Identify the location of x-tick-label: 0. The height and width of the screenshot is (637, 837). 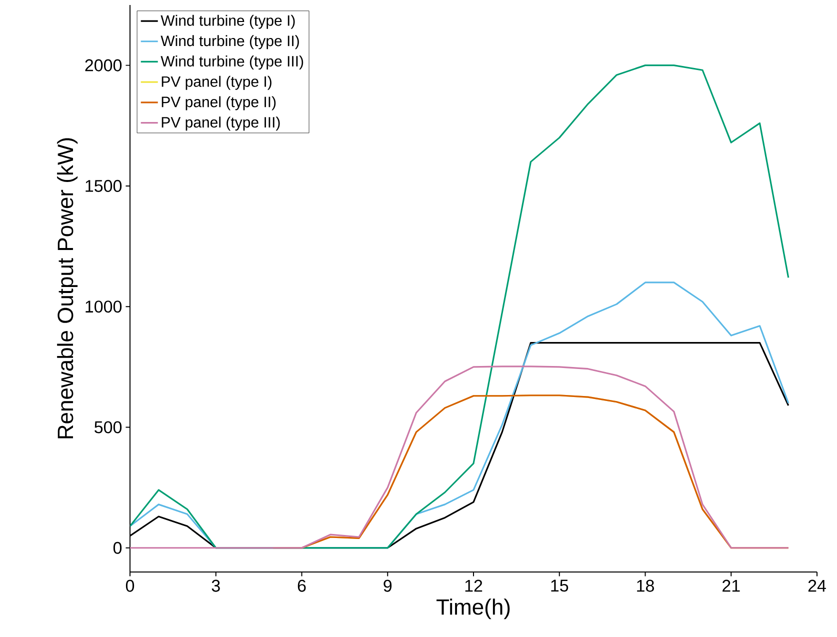
(130, 586).